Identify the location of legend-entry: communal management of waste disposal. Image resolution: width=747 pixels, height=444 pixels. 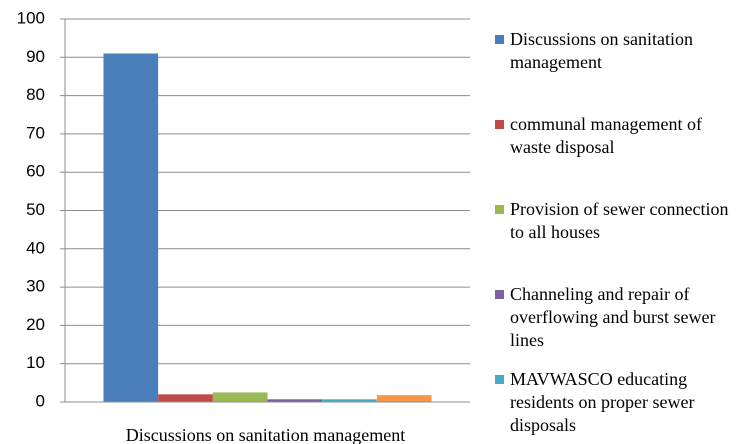
(615, 136).